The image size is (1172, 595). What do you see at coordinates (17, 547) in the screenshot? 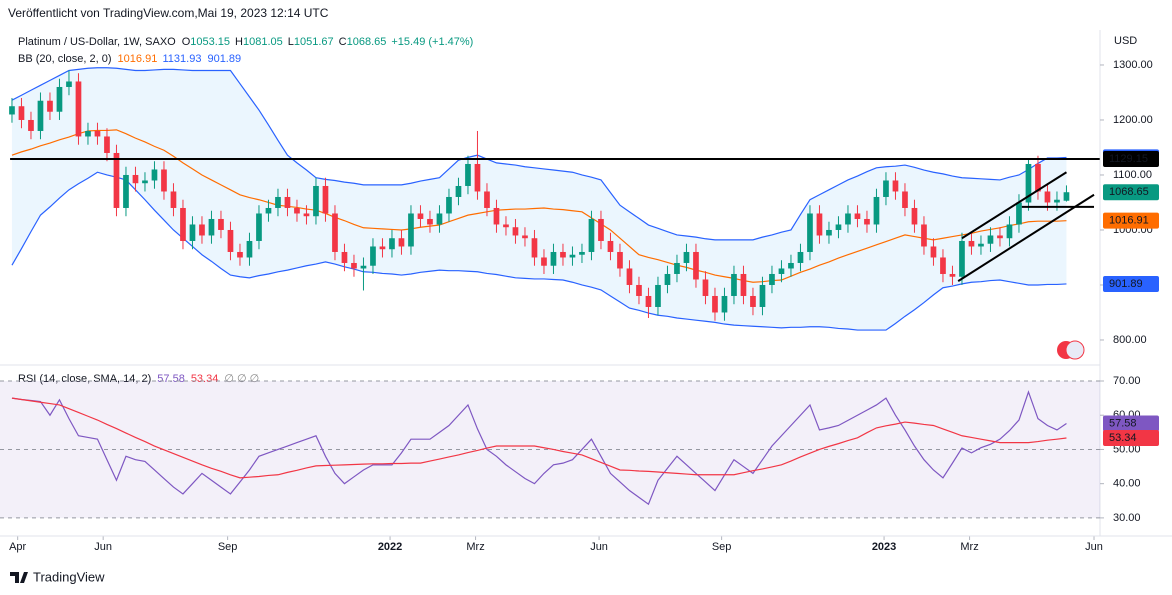
I see `x-tick-label: Apr` at bounding box center [17, 547].